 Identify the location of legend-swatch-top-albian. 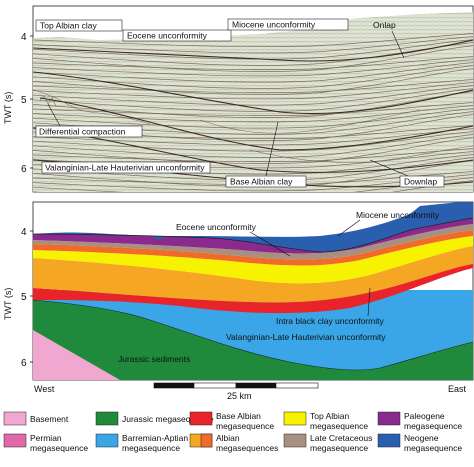
(295, 418).